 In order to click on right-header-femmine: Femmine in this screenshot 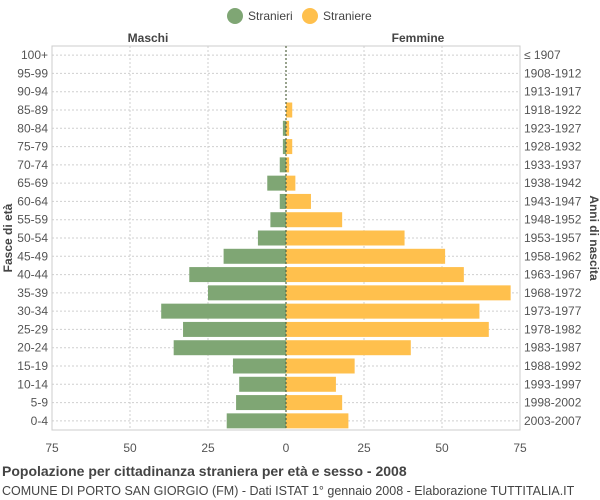, I will do `click(418, 38)`.